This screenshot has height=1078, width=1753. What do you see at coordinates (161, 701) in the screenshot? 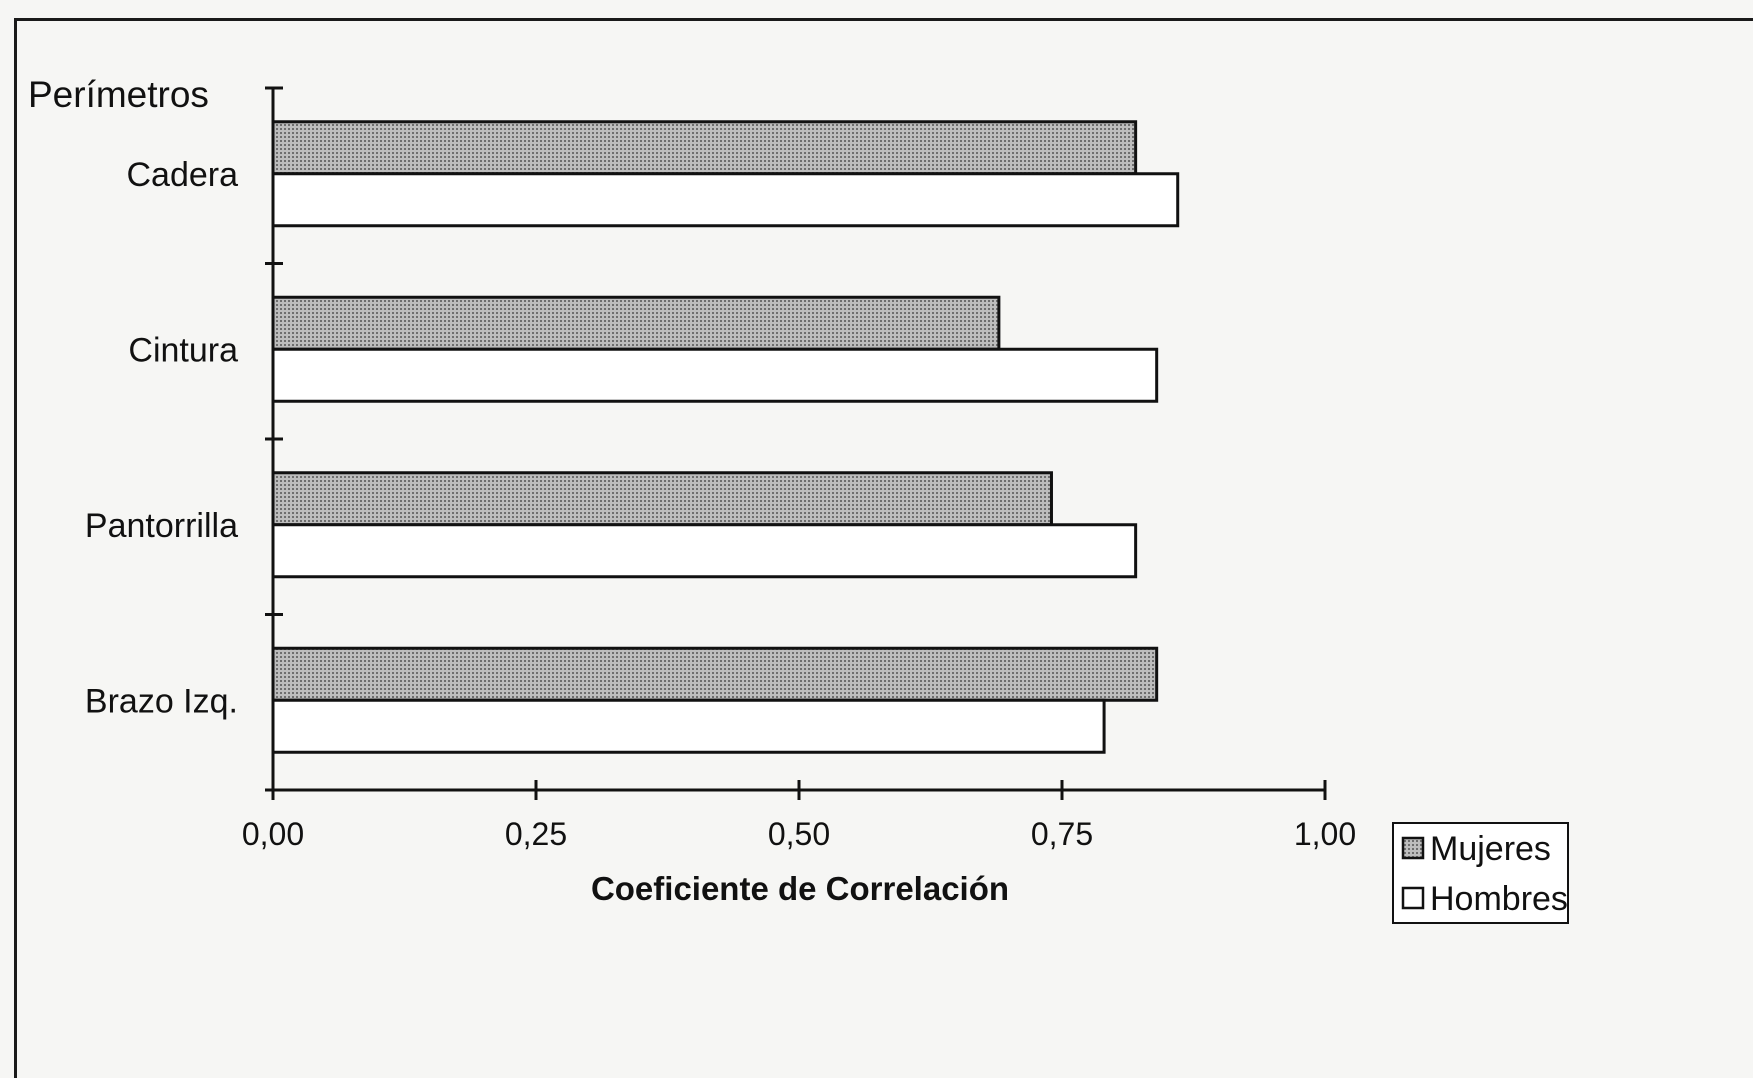
I see `category-label: Brazo Izq.` at bounding box center [161, 701].